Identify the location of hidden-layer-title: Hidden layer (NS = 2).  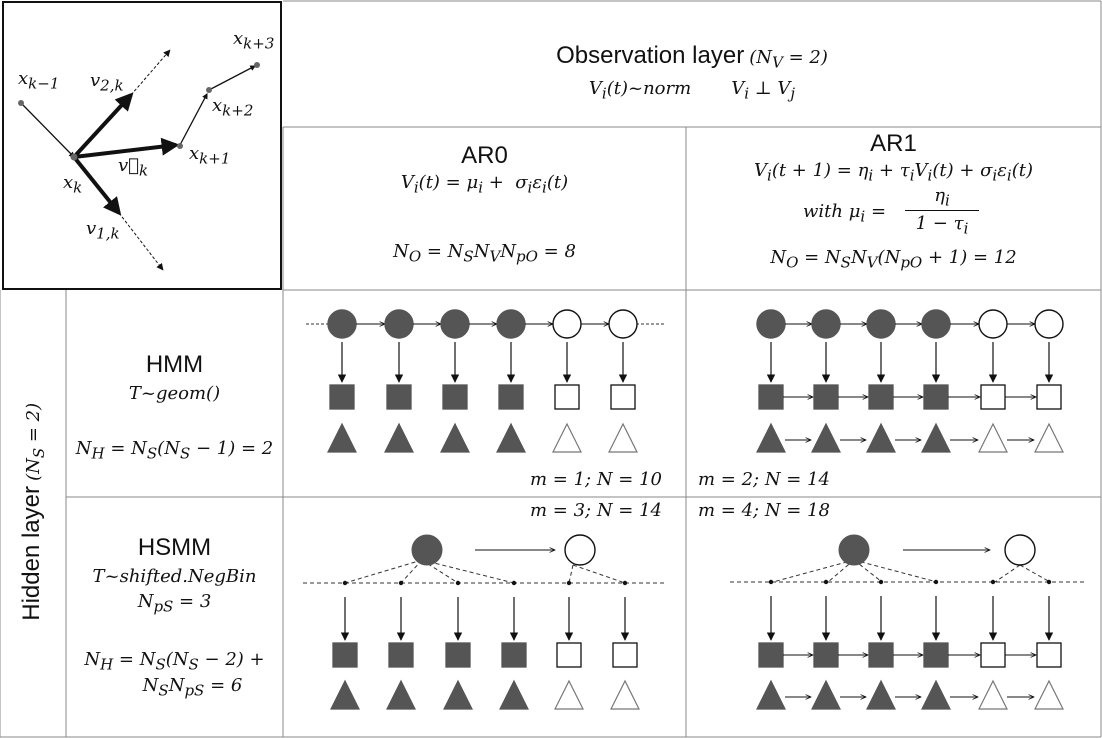
(33, 511).